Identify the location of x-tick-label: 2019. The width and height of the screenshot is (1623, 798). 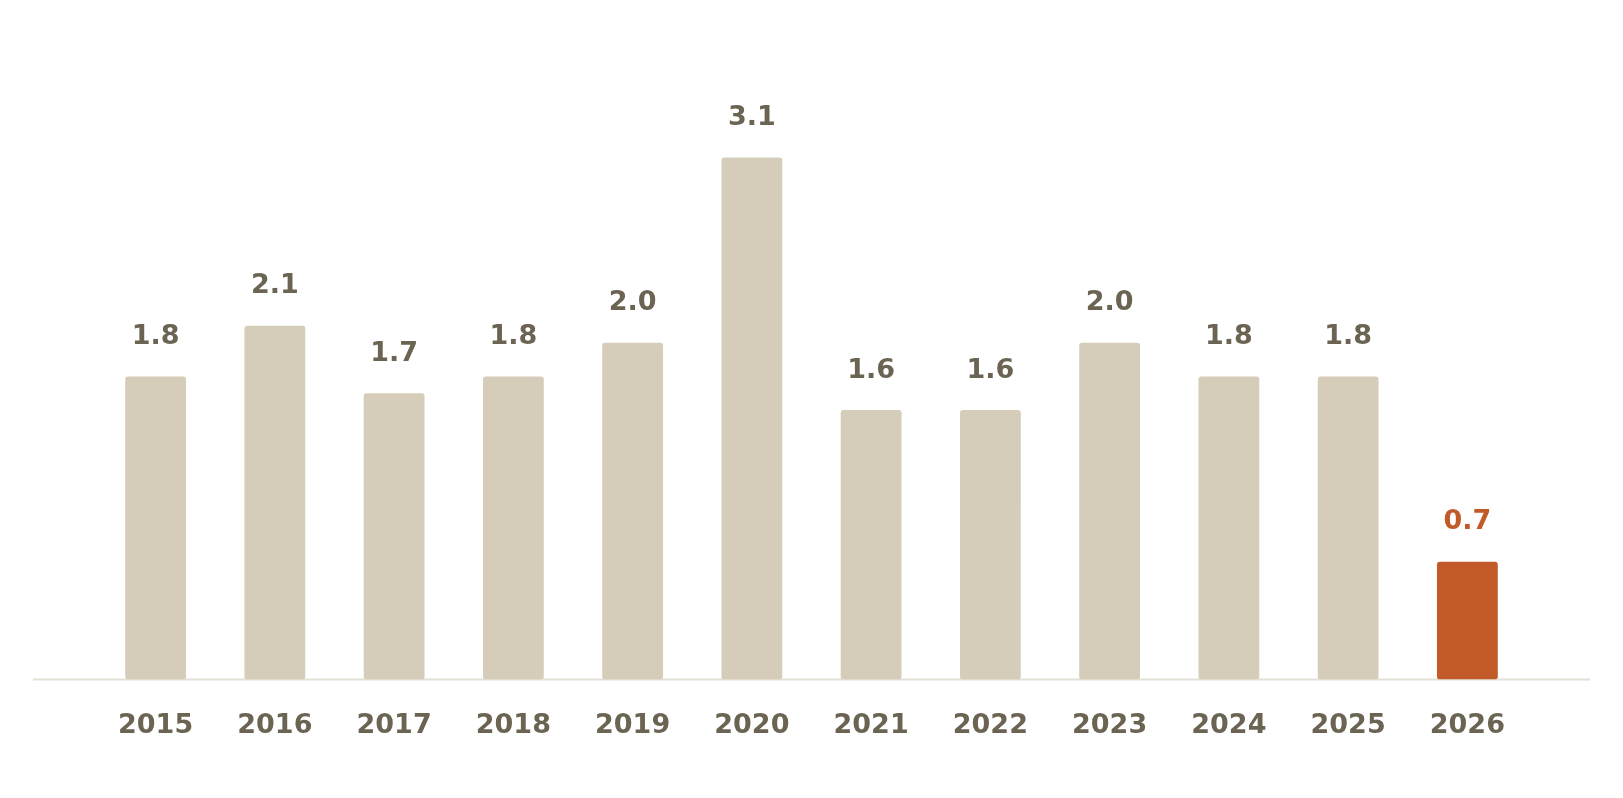
(633, 723).